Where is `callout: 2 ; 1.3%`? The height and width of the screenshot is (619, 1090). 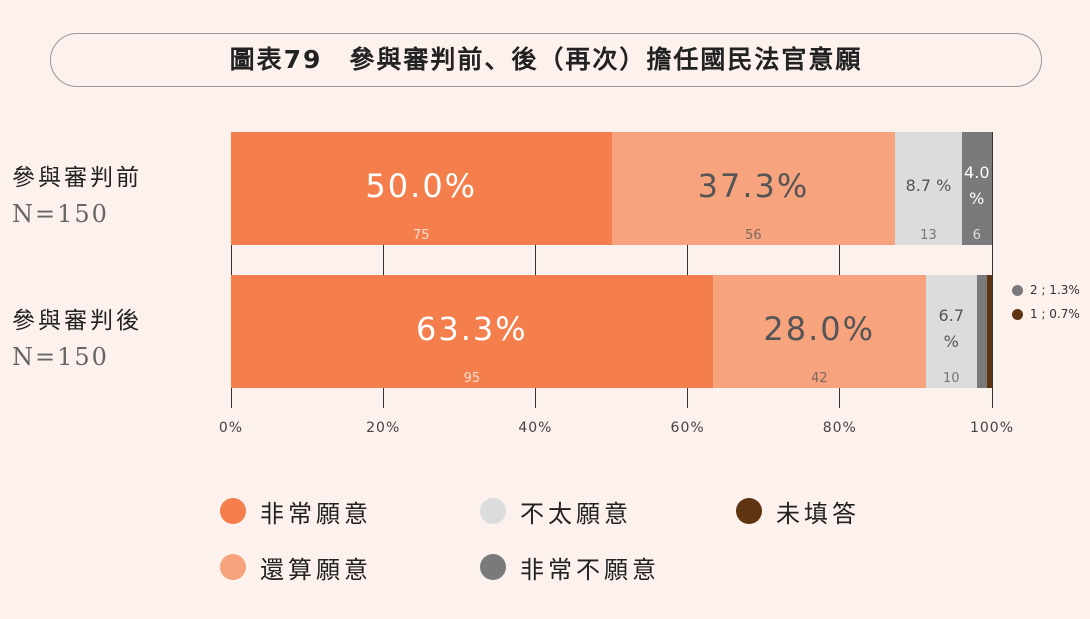
callout: 2 ; 1.3% is located at coordinates (1046, 290).